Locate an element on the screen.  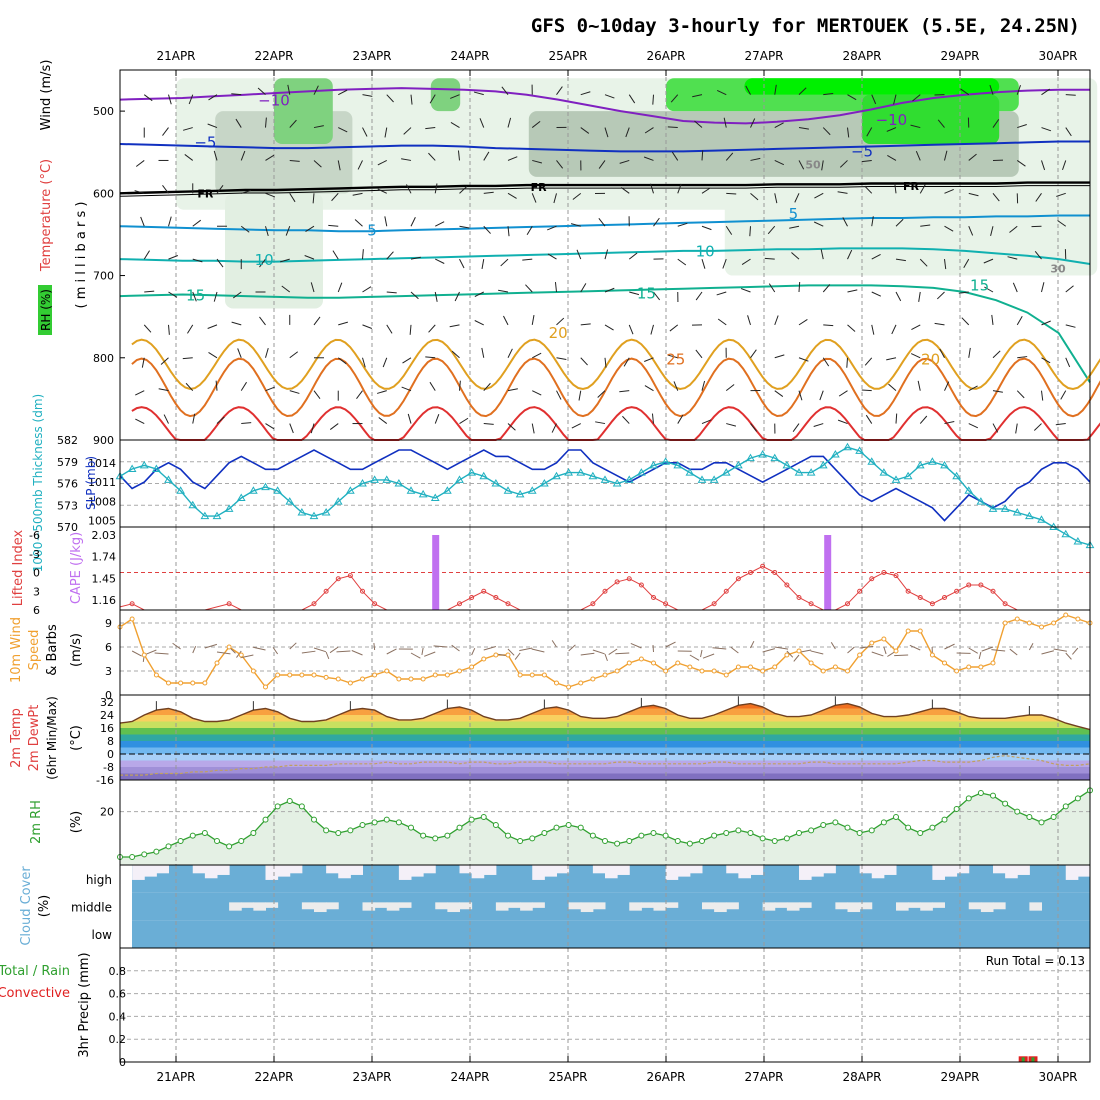
date-label-bottom-21APR: 21APR is located at coordinates (175, 1077).